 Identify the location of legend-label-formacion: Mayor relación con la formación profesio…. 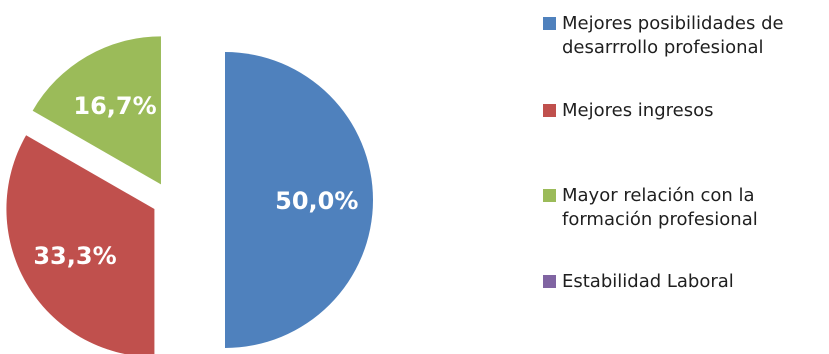
(660, 207).